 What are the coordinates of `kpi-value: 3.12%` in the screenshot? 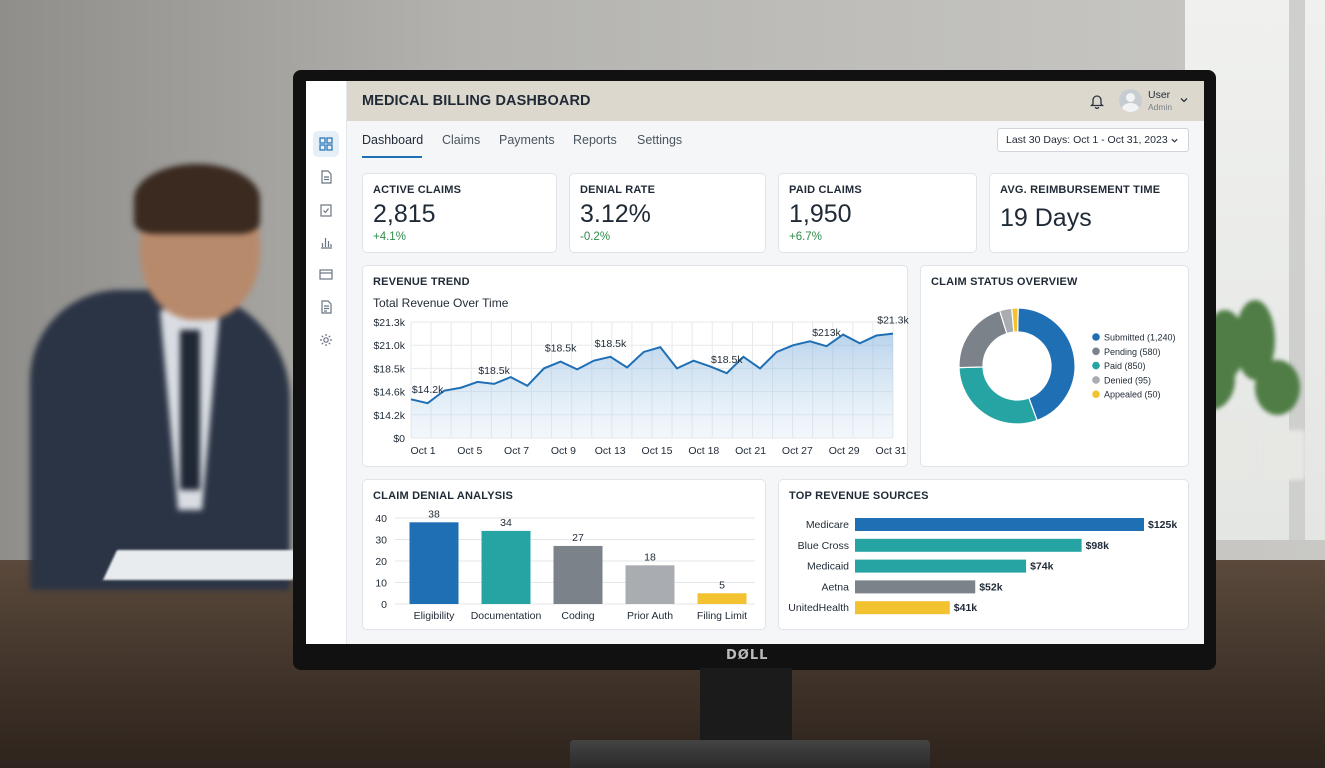 It's located at (615, 214).